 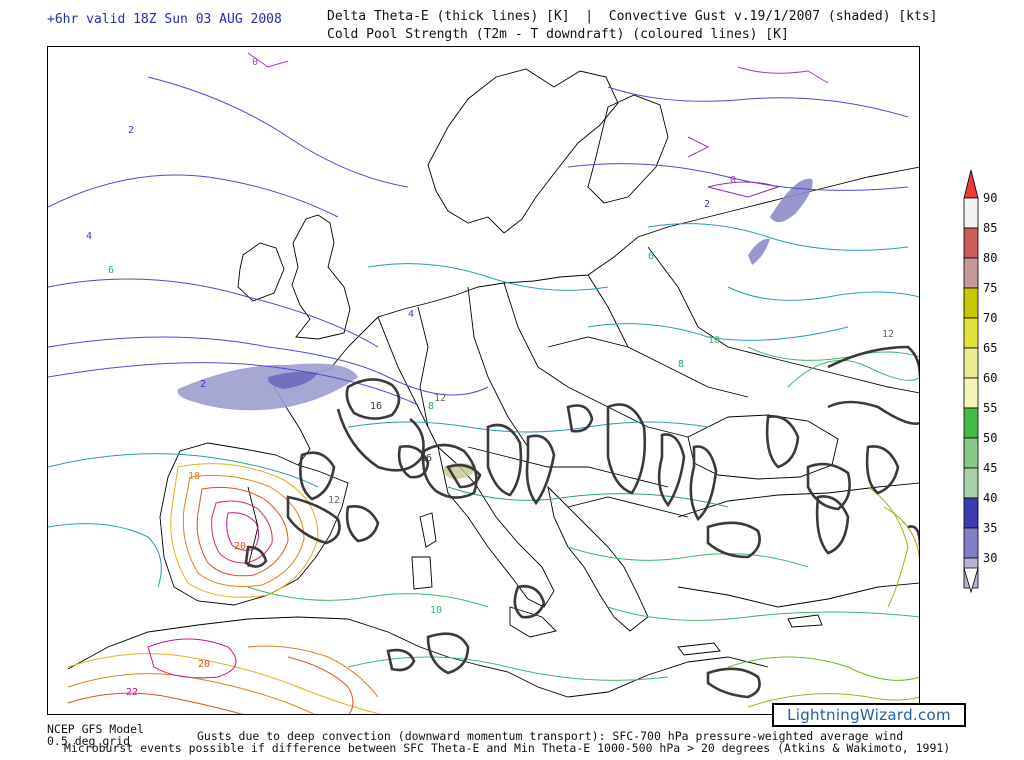 I want to click on colorbar-cells, so click(x=971, y=393).